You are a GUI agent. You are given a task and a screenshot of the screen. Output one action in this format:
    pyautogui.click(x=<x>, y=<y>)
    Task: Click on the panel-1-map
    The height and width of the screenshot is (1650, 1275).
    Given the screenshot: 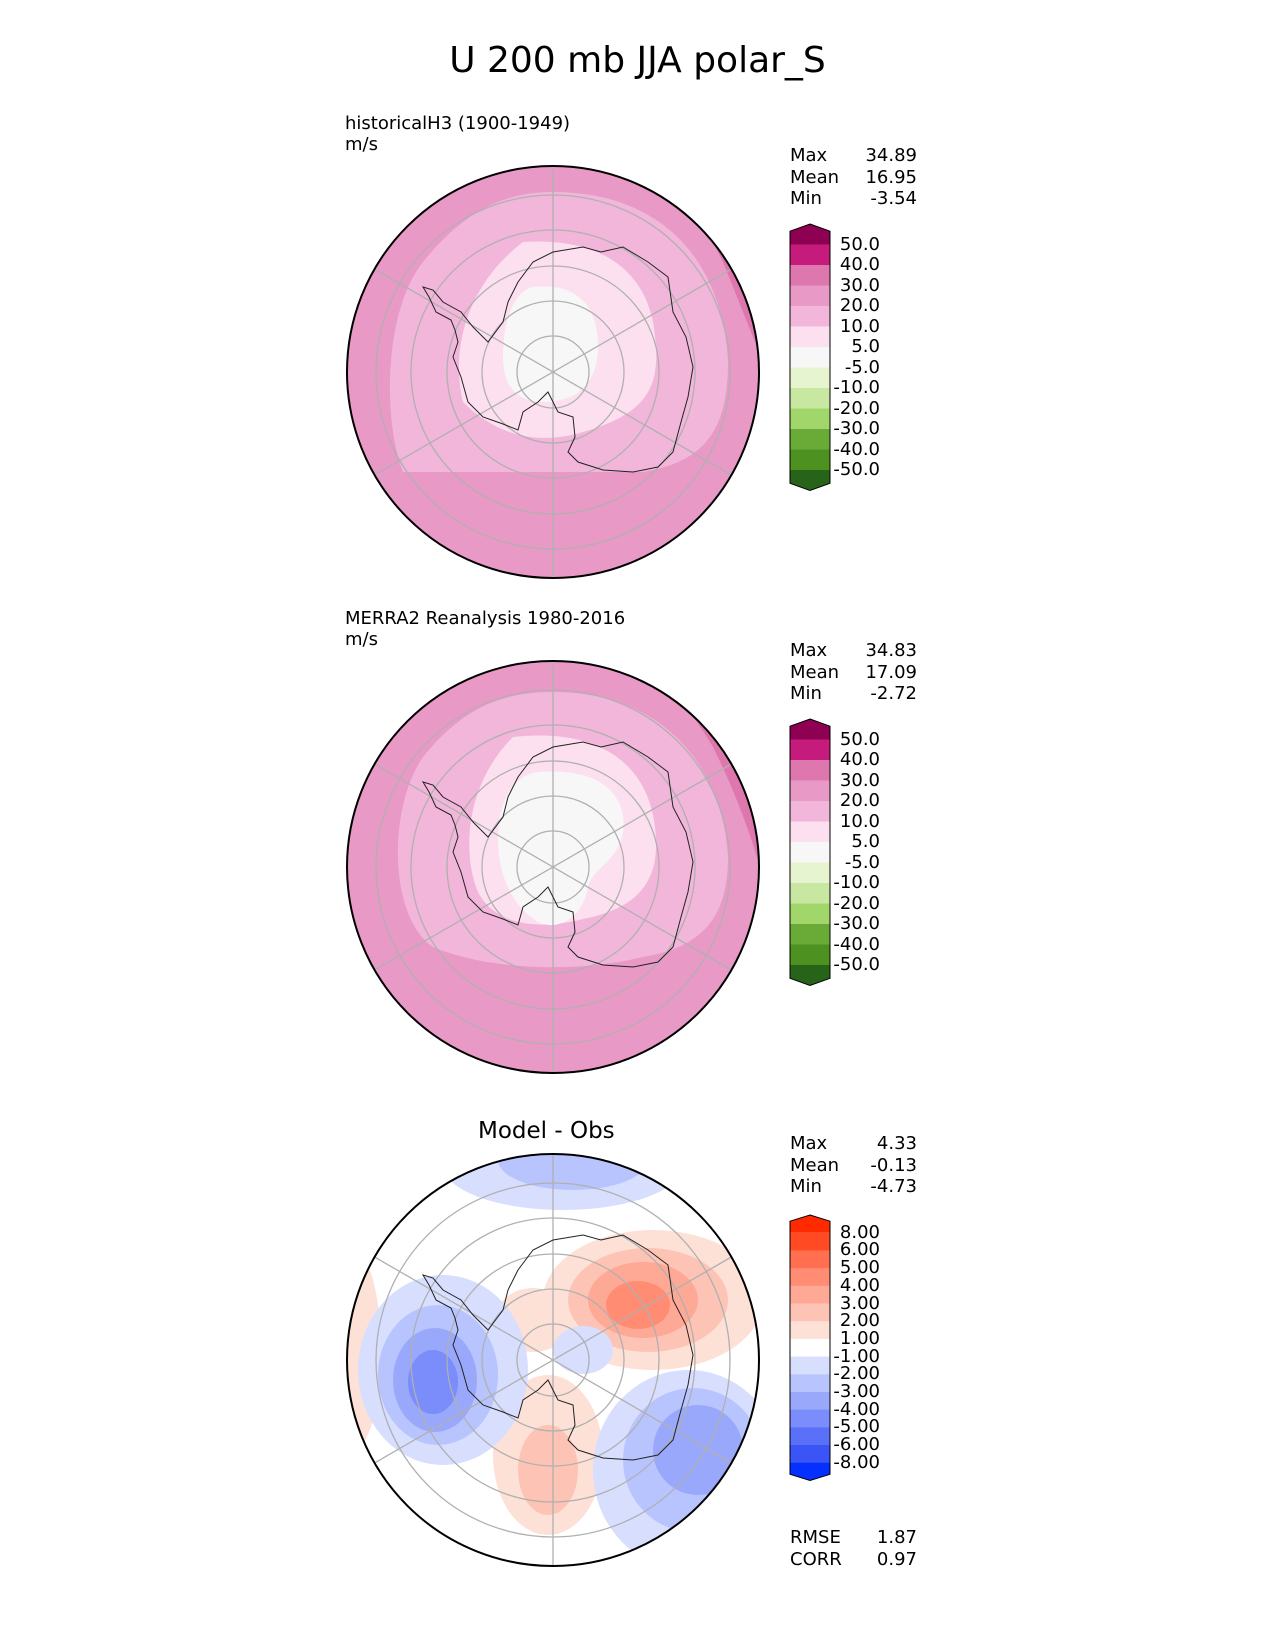 What is the action you would take?
    pyautogui.click(x=553, y=372)
    